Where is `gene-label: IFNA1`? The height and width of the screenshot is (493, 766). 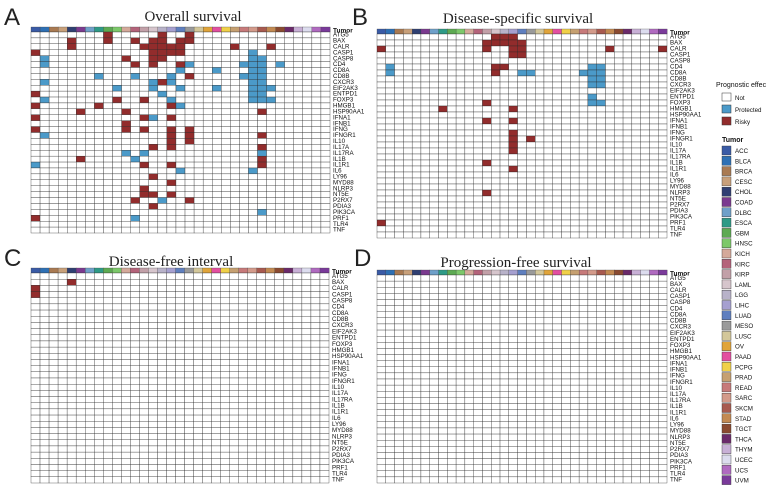
gene-label: IFNA1 is located at coordinates (341, 362).